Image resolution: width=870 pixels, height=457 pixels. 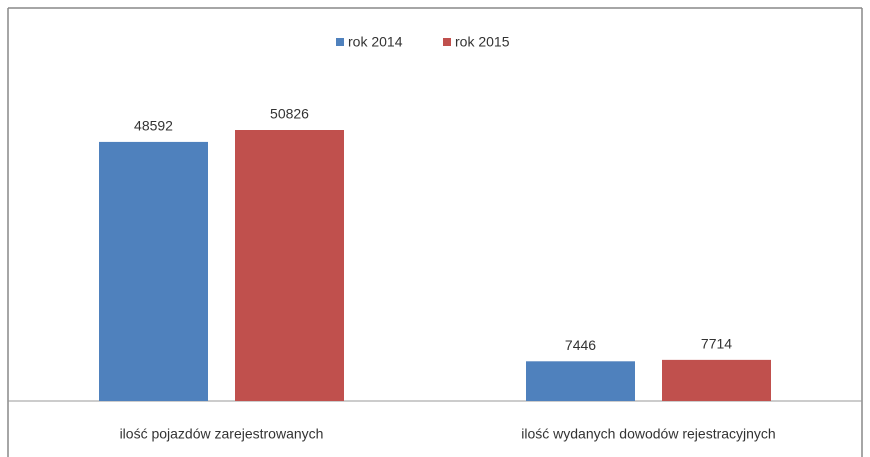 I want to click on data-label: 7446, so click(x=580, y=345).